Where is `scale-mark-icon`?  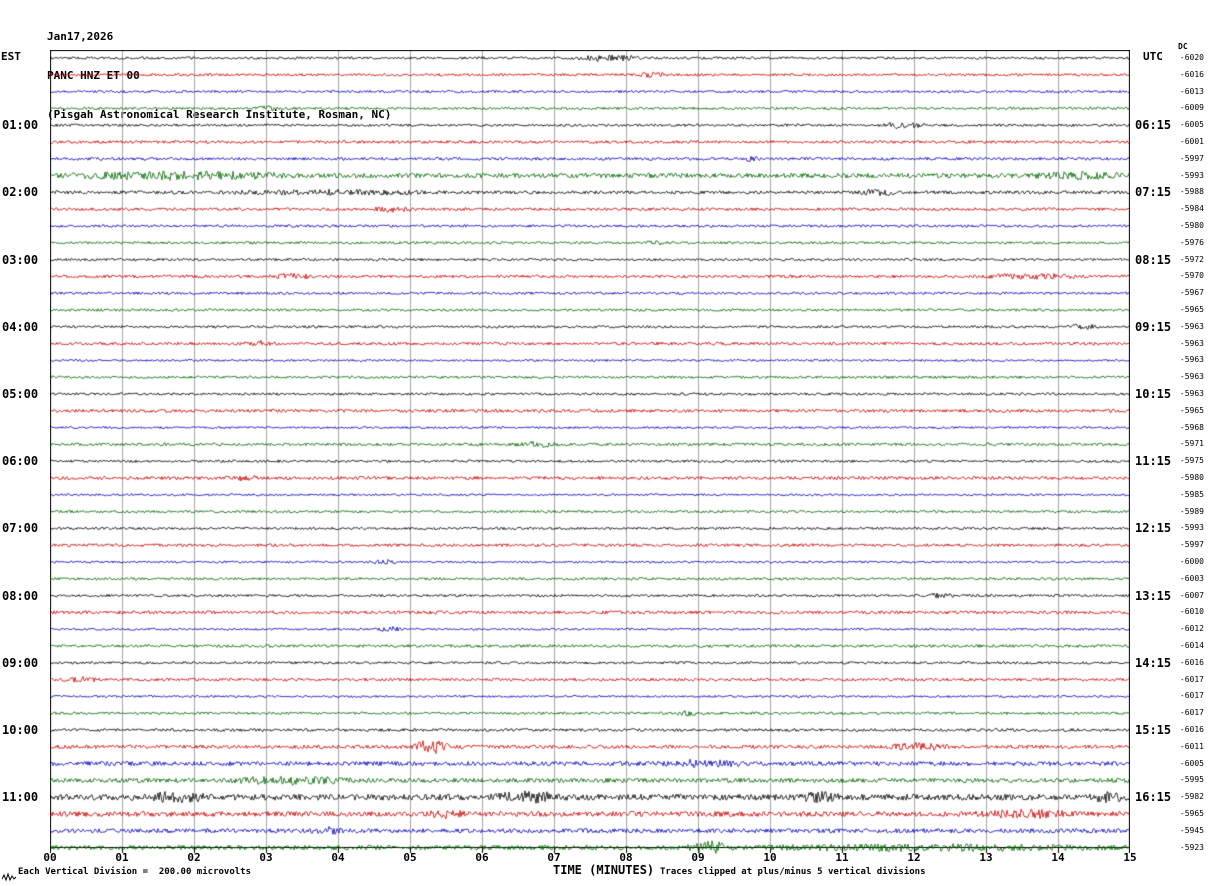
scale-mark-icon is located at coordinates (9, 877).